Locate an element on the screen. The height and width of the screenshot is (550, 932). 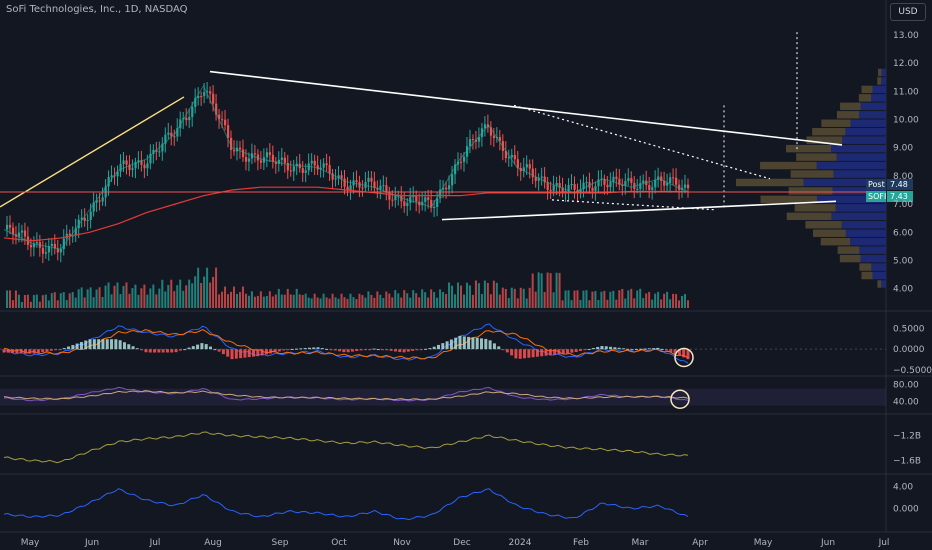
oscillator-panel: 4.00 0.000 is located at coordinates (461, 501).